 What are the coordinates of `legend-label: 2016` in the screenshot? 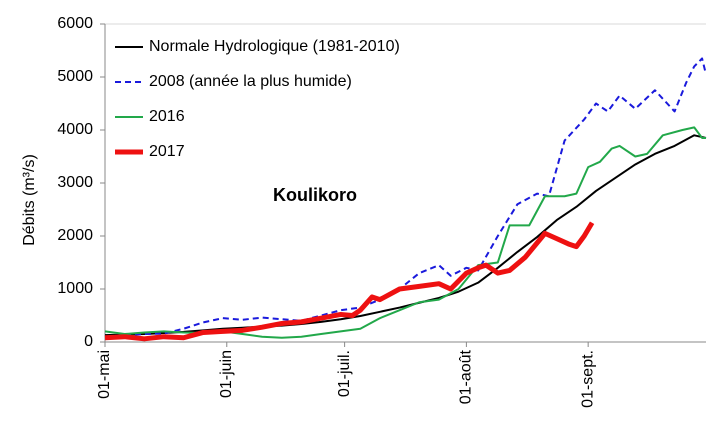 It's located at (167, 116).